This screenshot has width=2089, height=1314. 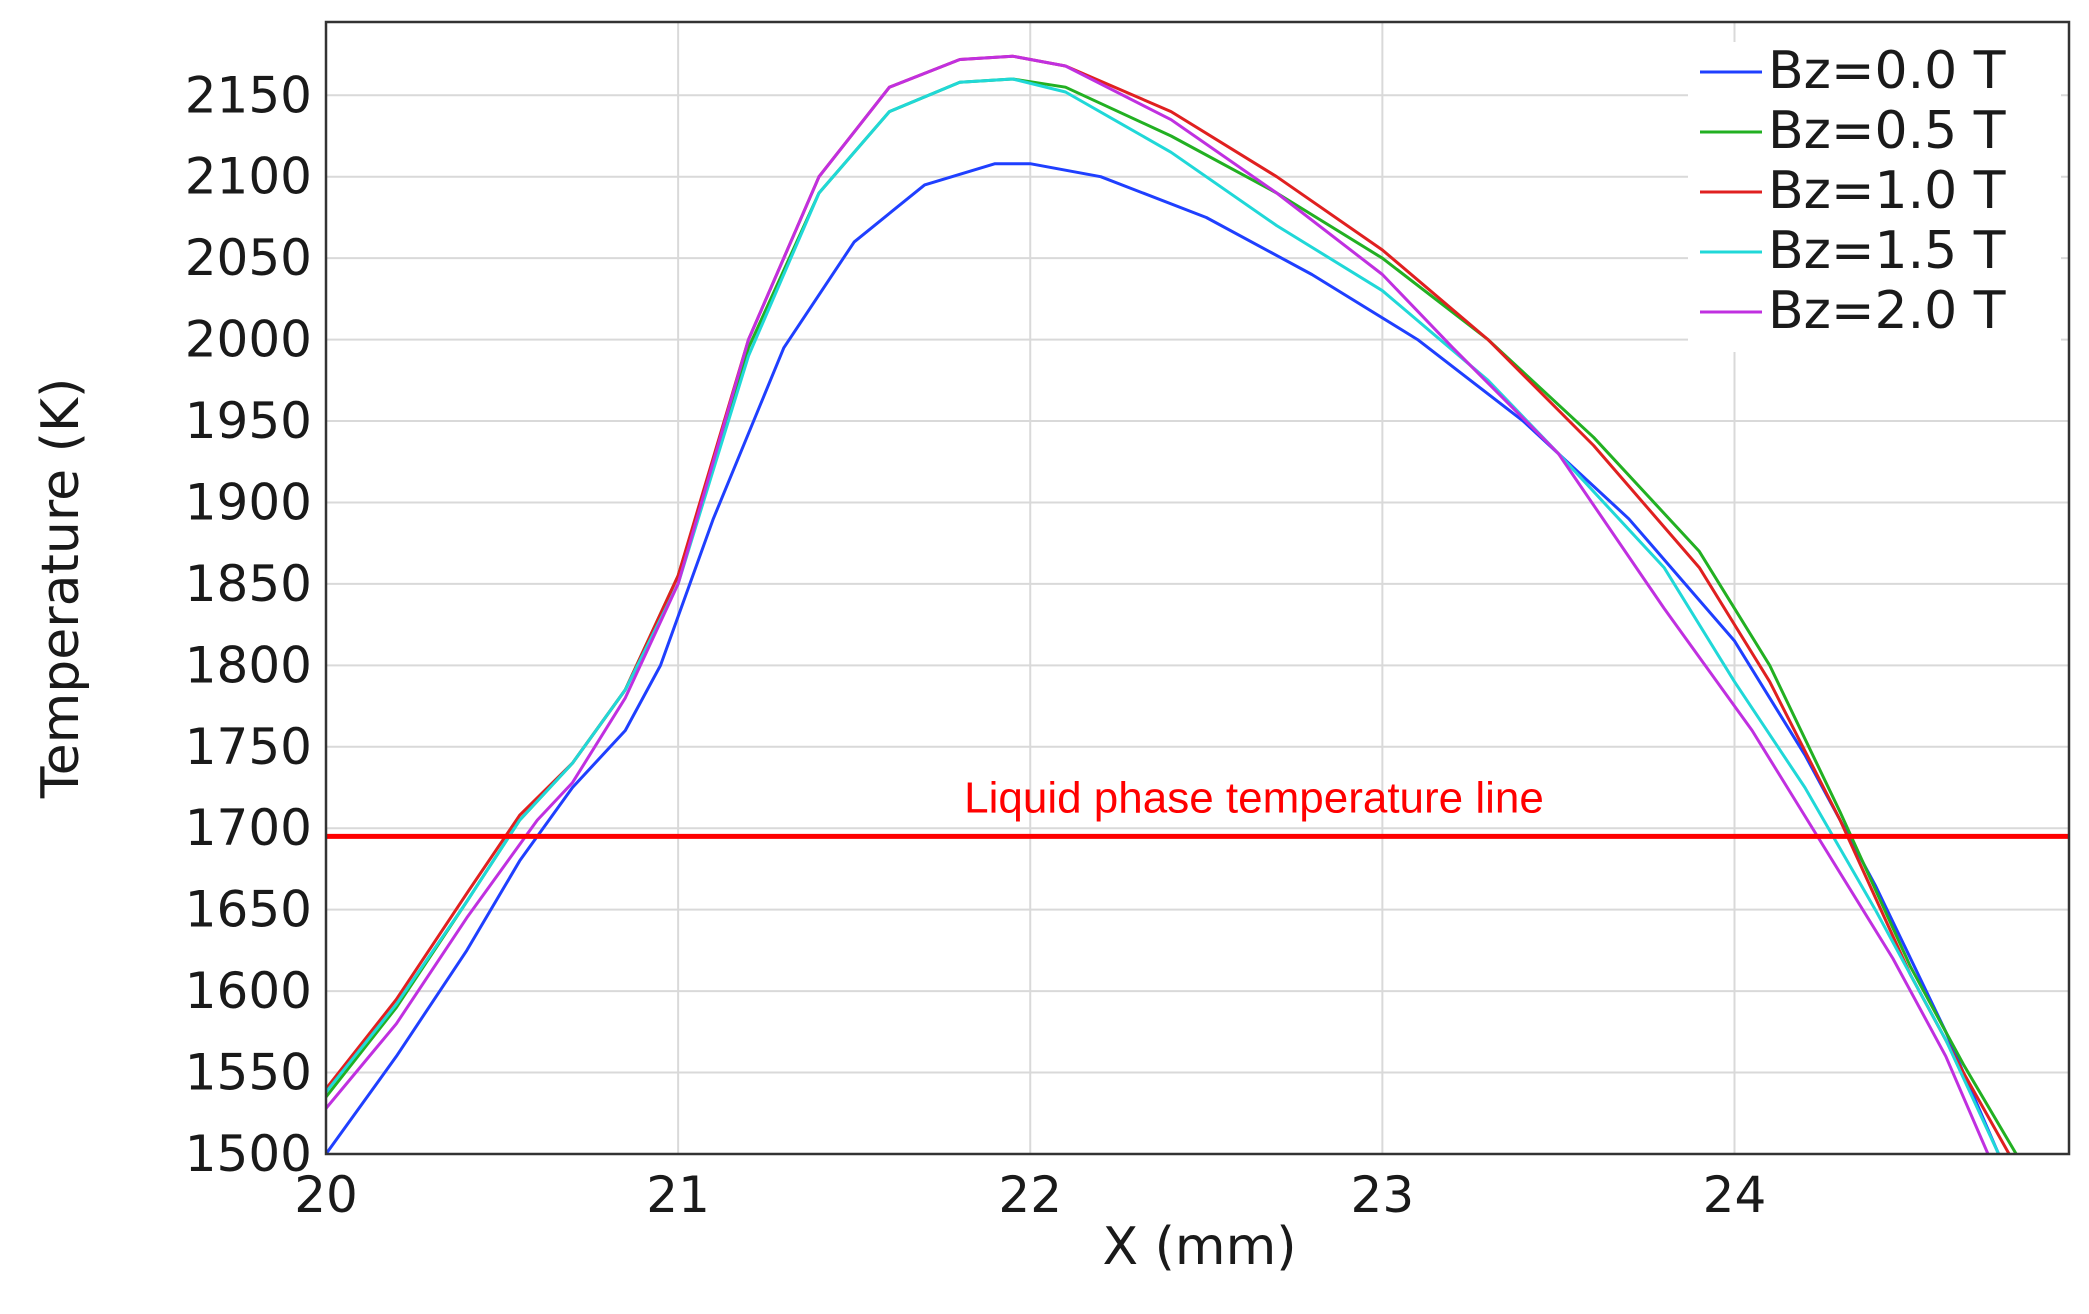 What do you see at coordinates (61, 589) in the screenshot?
I see `y-axis-title: Temperature (K)` at bounding box center [61, 589].